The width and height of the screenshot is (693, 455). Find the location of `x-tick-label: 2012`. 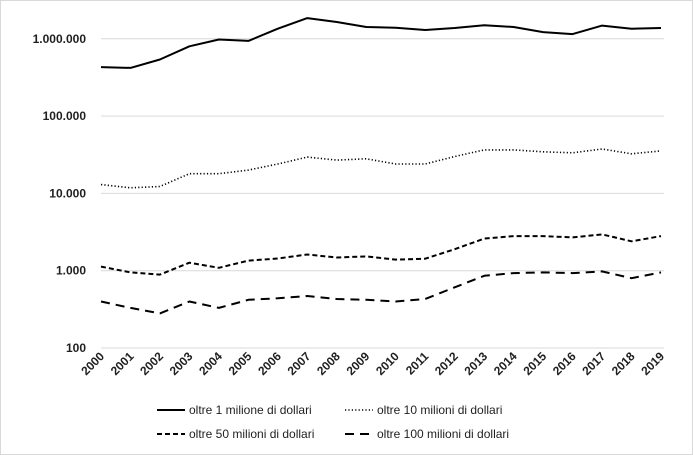

x-tick-label: 2012 is located at coordinates (446, 363).